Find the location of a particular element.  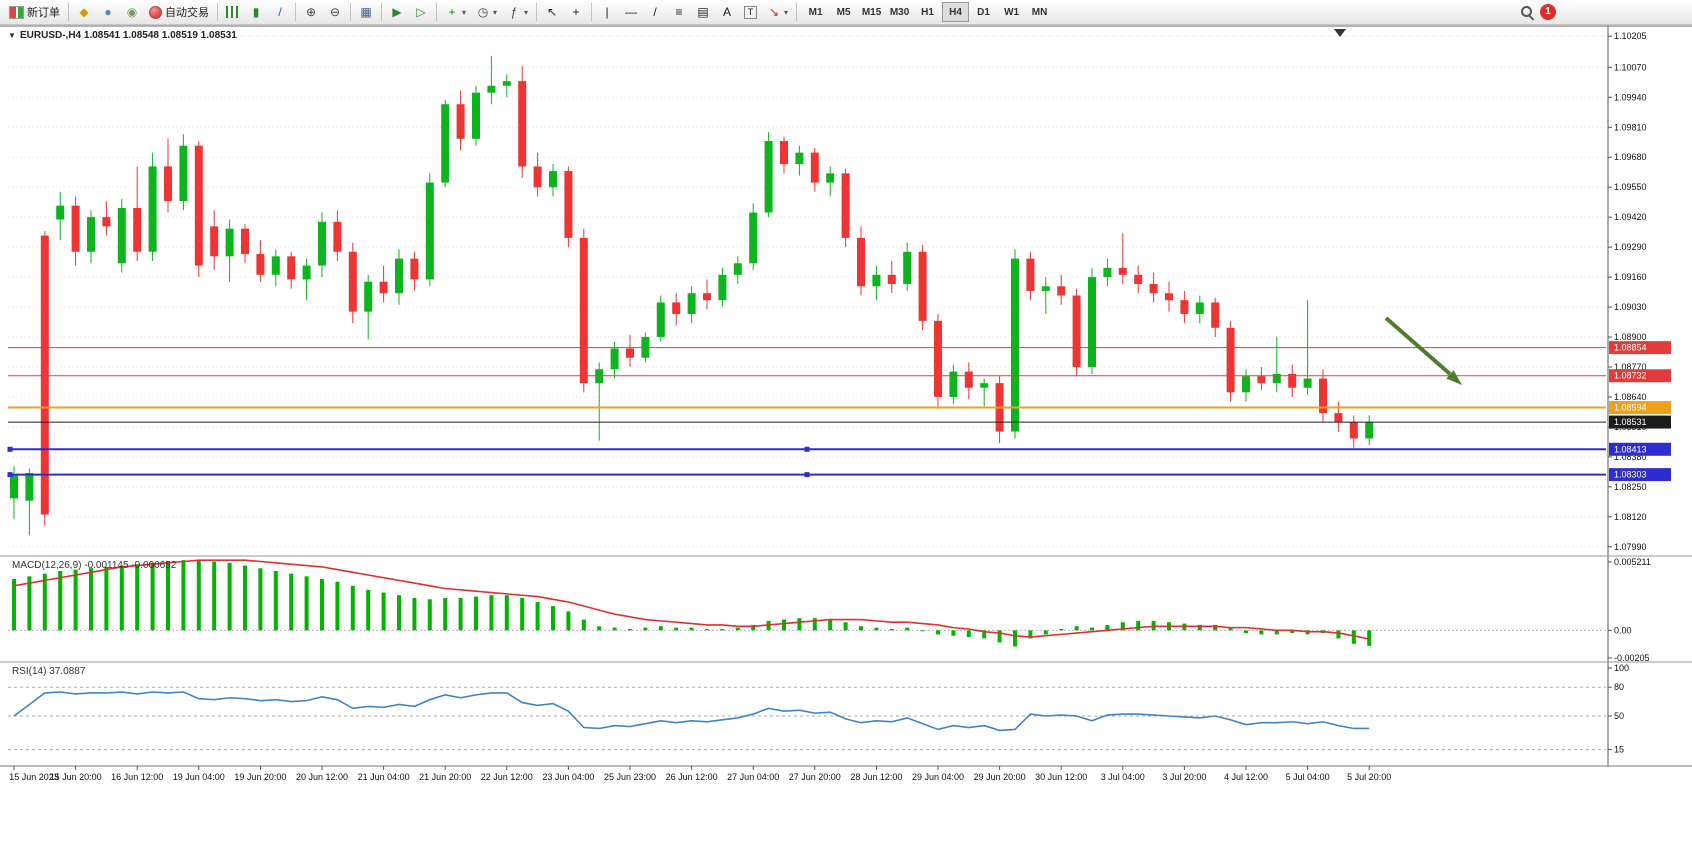

new-chart-button: + ▾ is located at coordinates (455, 12).